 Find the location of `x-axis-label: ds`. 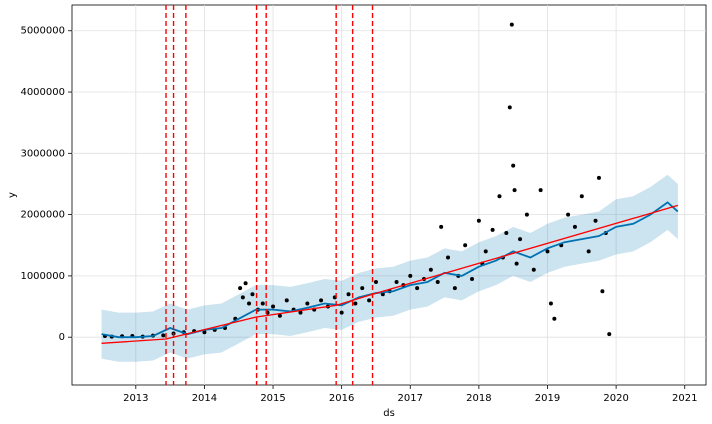

x-axis-label: ds is located at coordinates (389, 413).